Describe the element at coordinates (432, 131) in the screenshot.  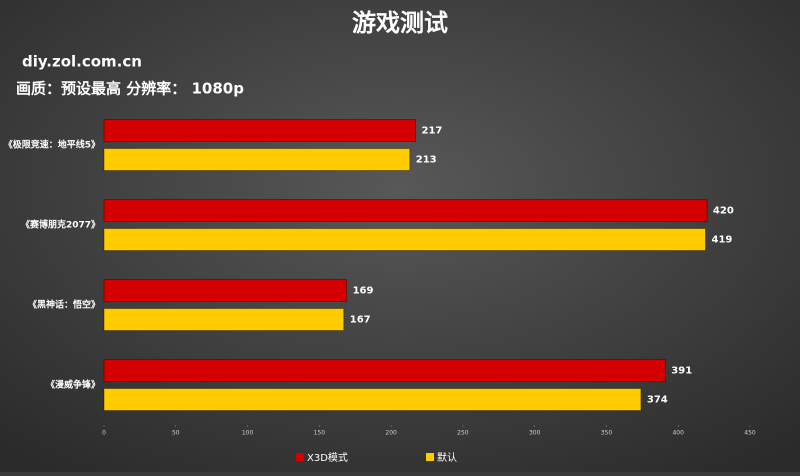
I see `data-label: 217` at that location.